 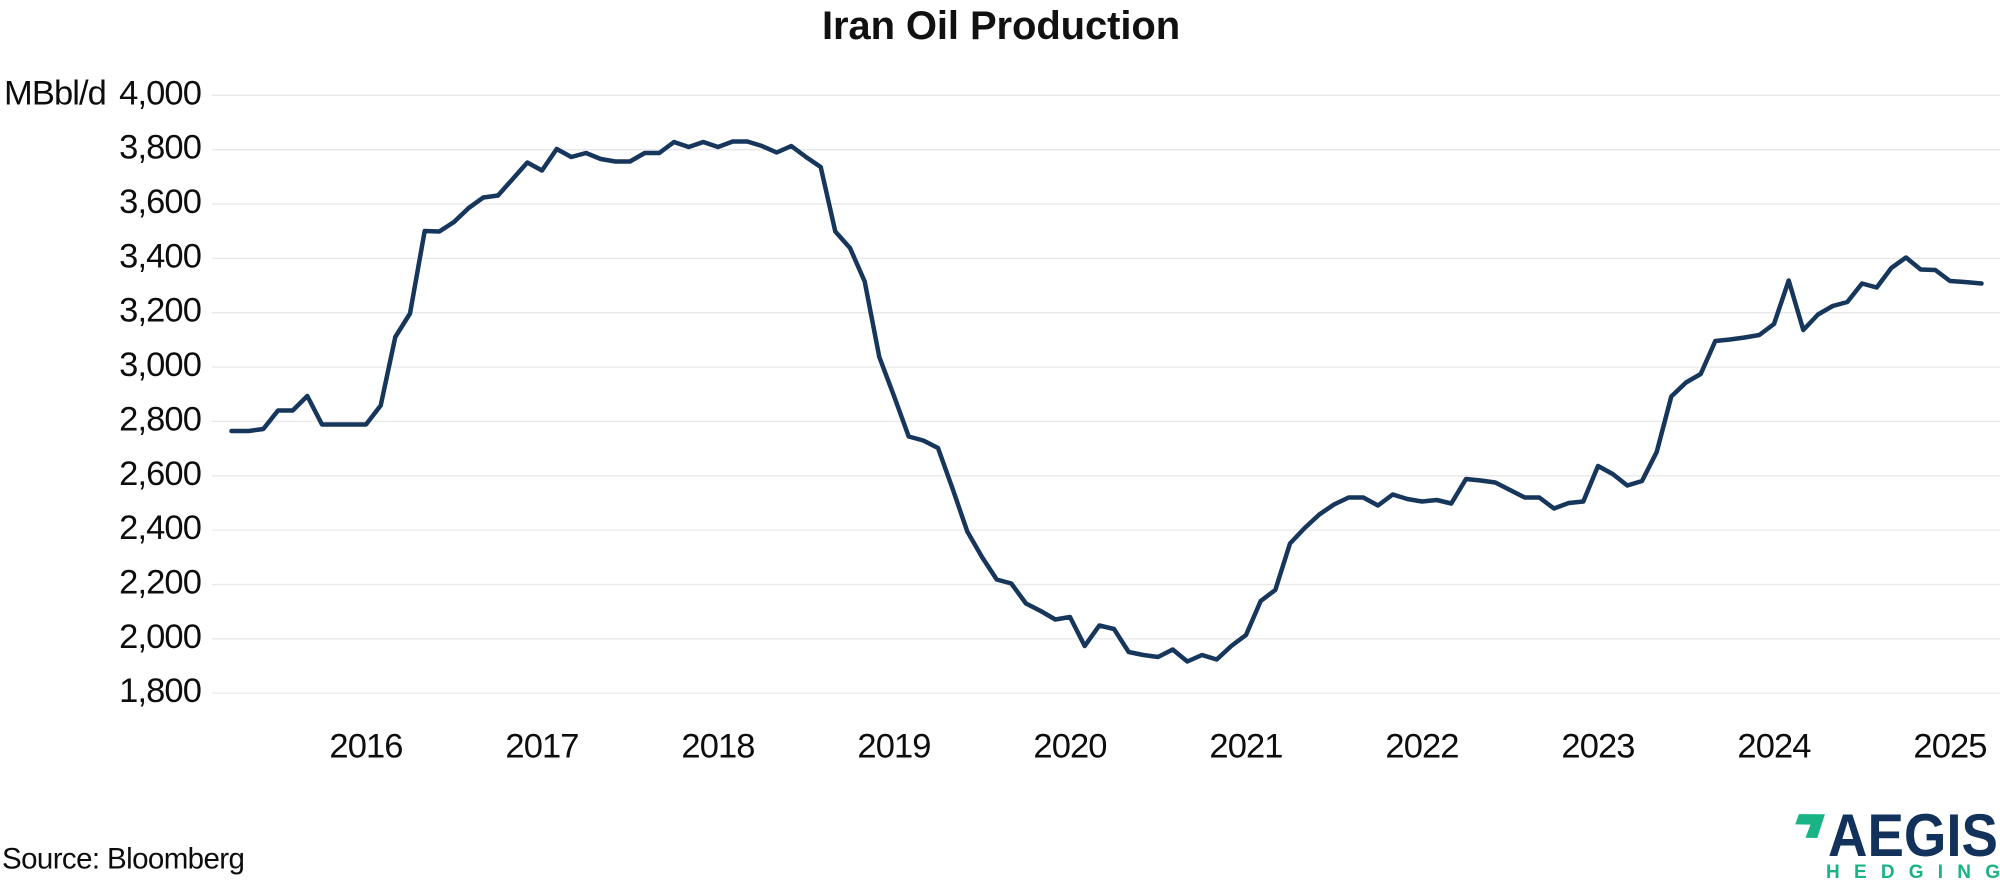 What do you see at coordinates (1069, 747) in the screenshot?
I see `svg-text: 2020` at bounding box center [1069, 747].